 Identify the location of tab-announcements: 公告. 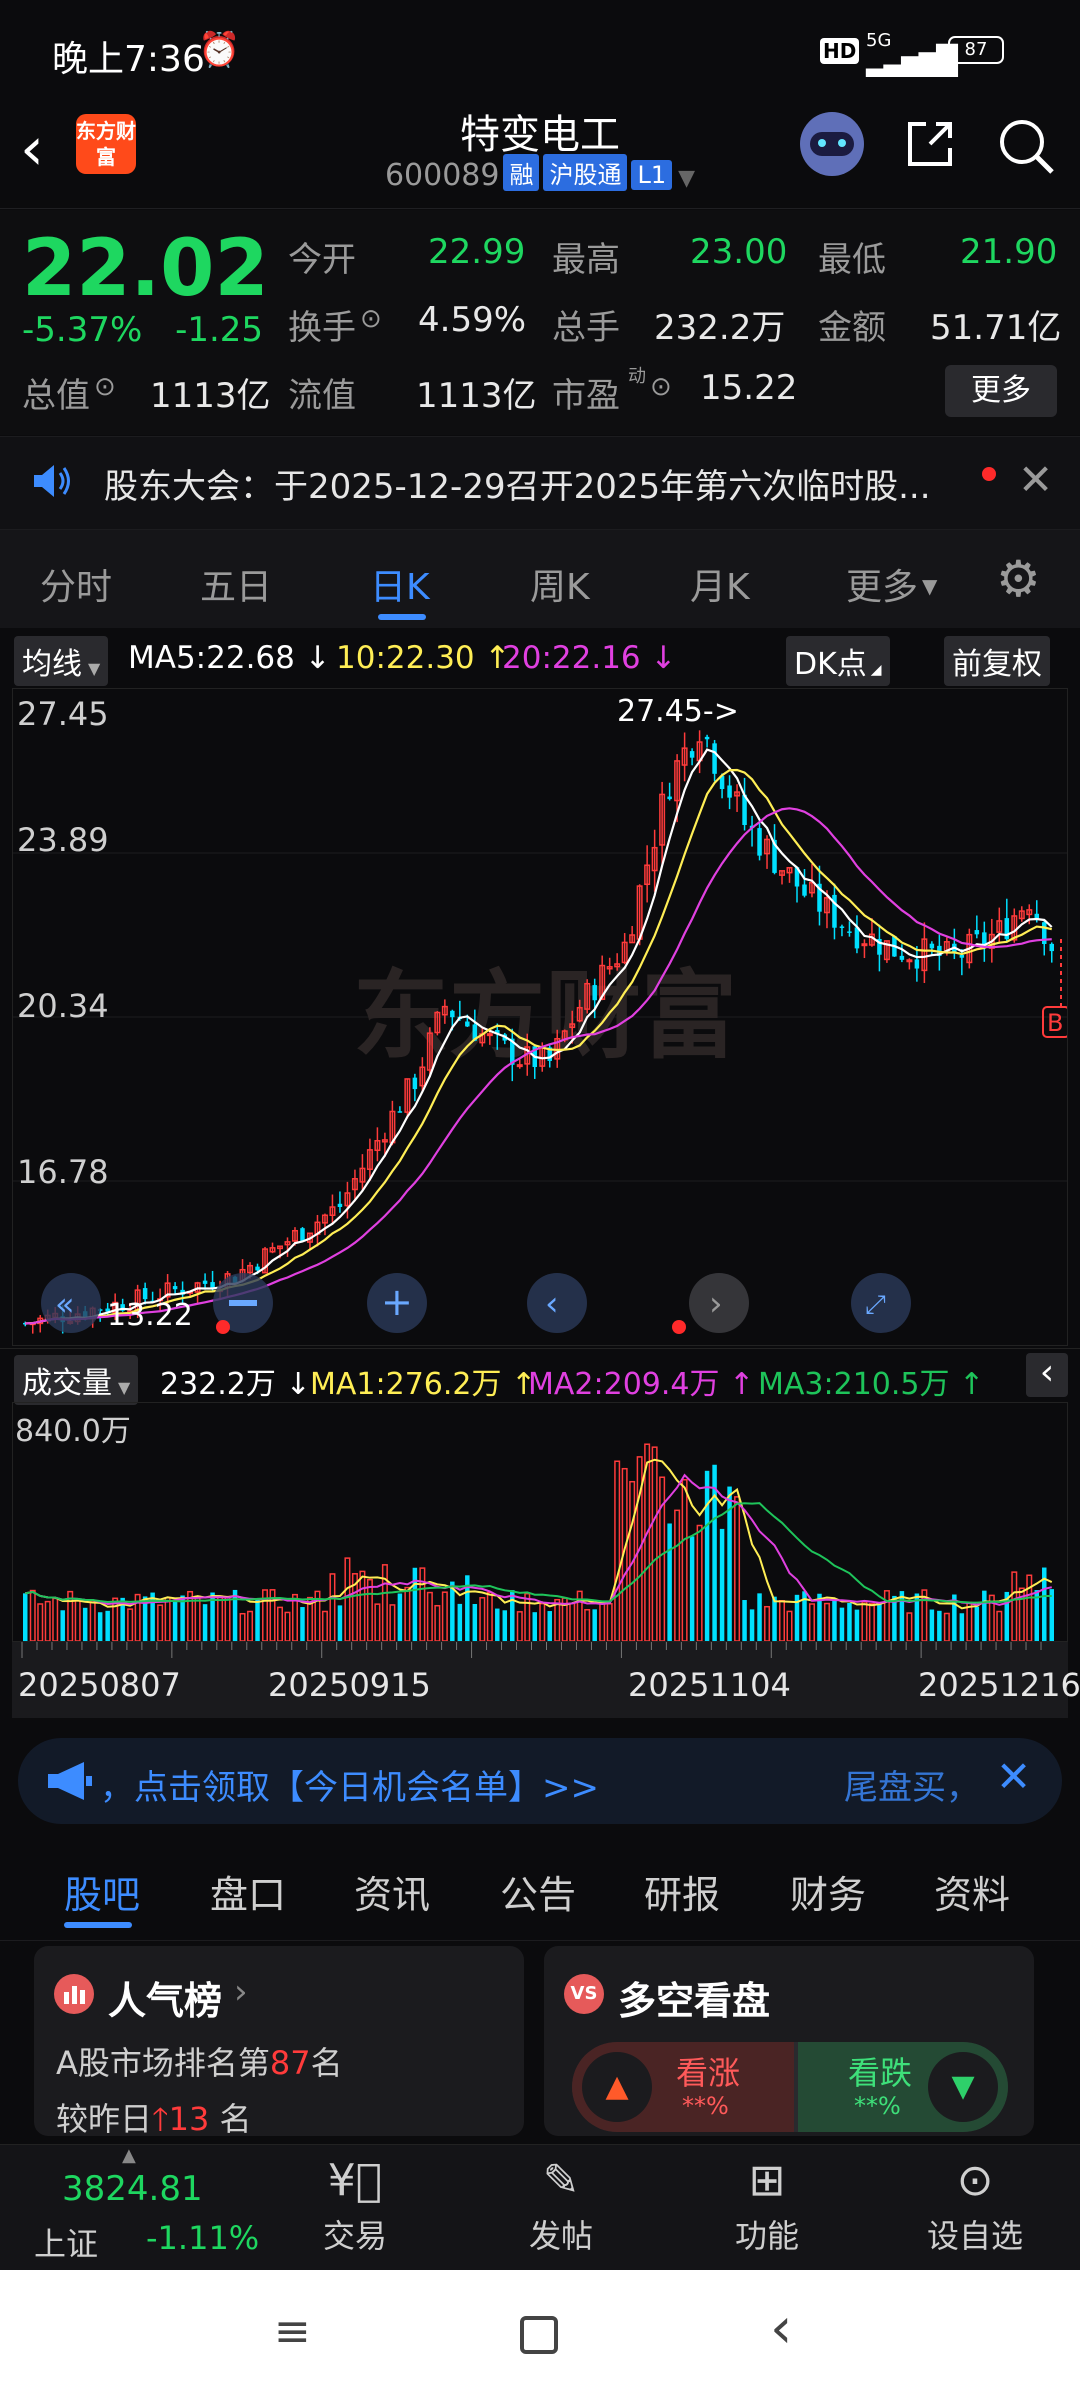
(538, 1895).